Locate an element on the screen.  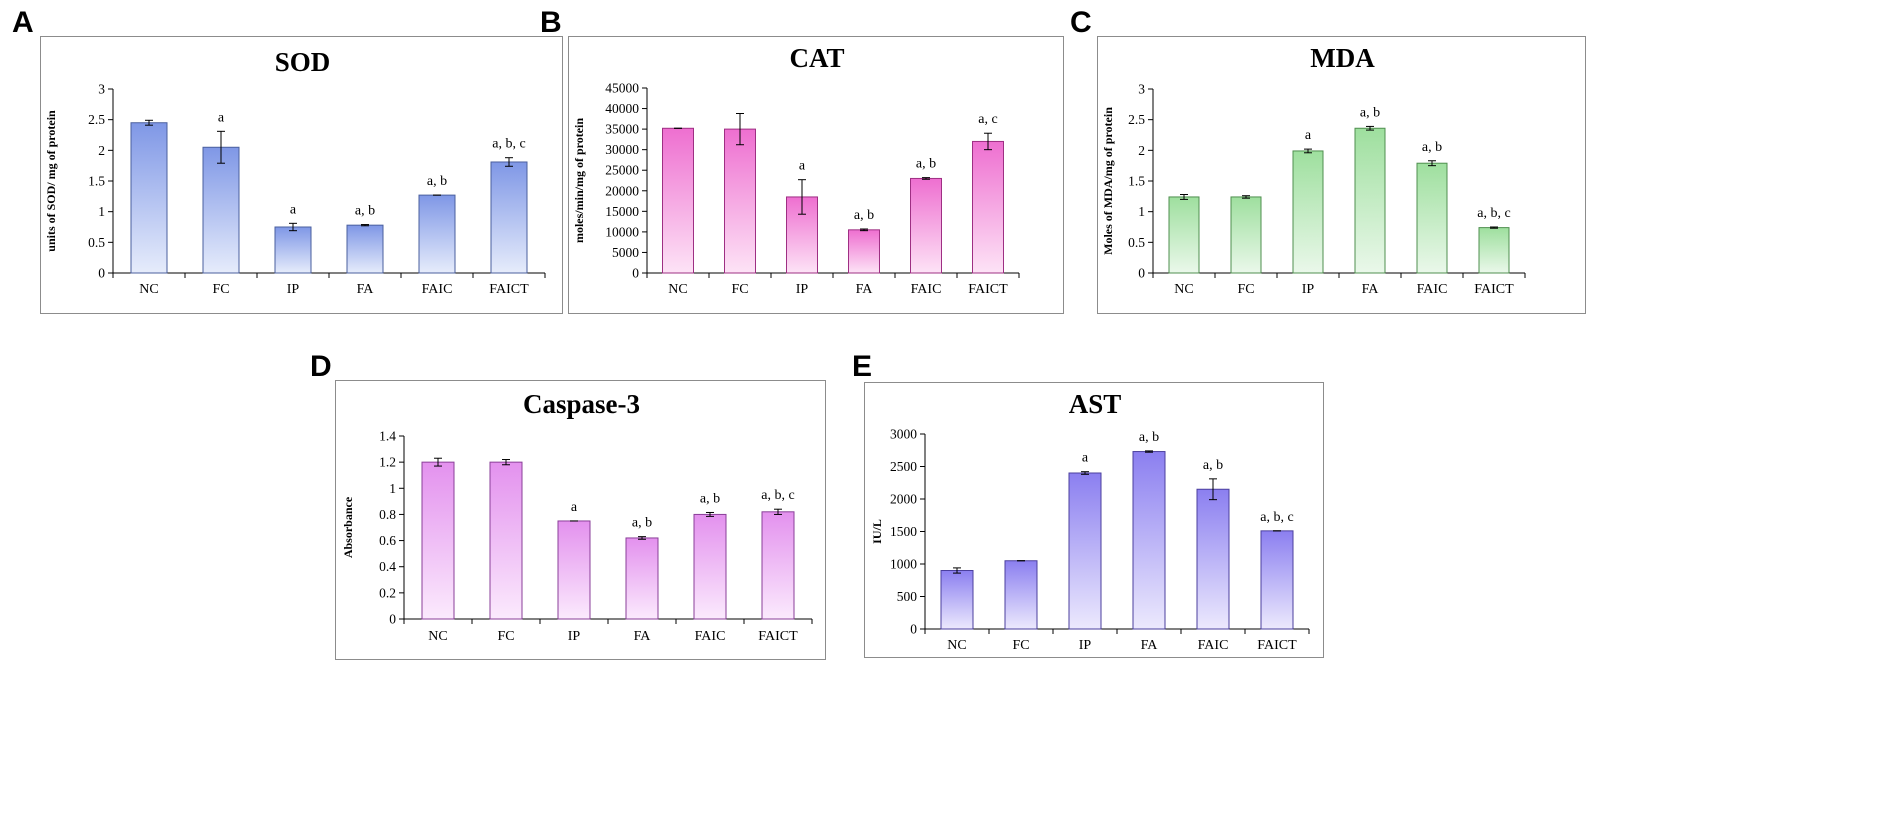
y-tick-label: 40000 is located at coordinates (622, 108).